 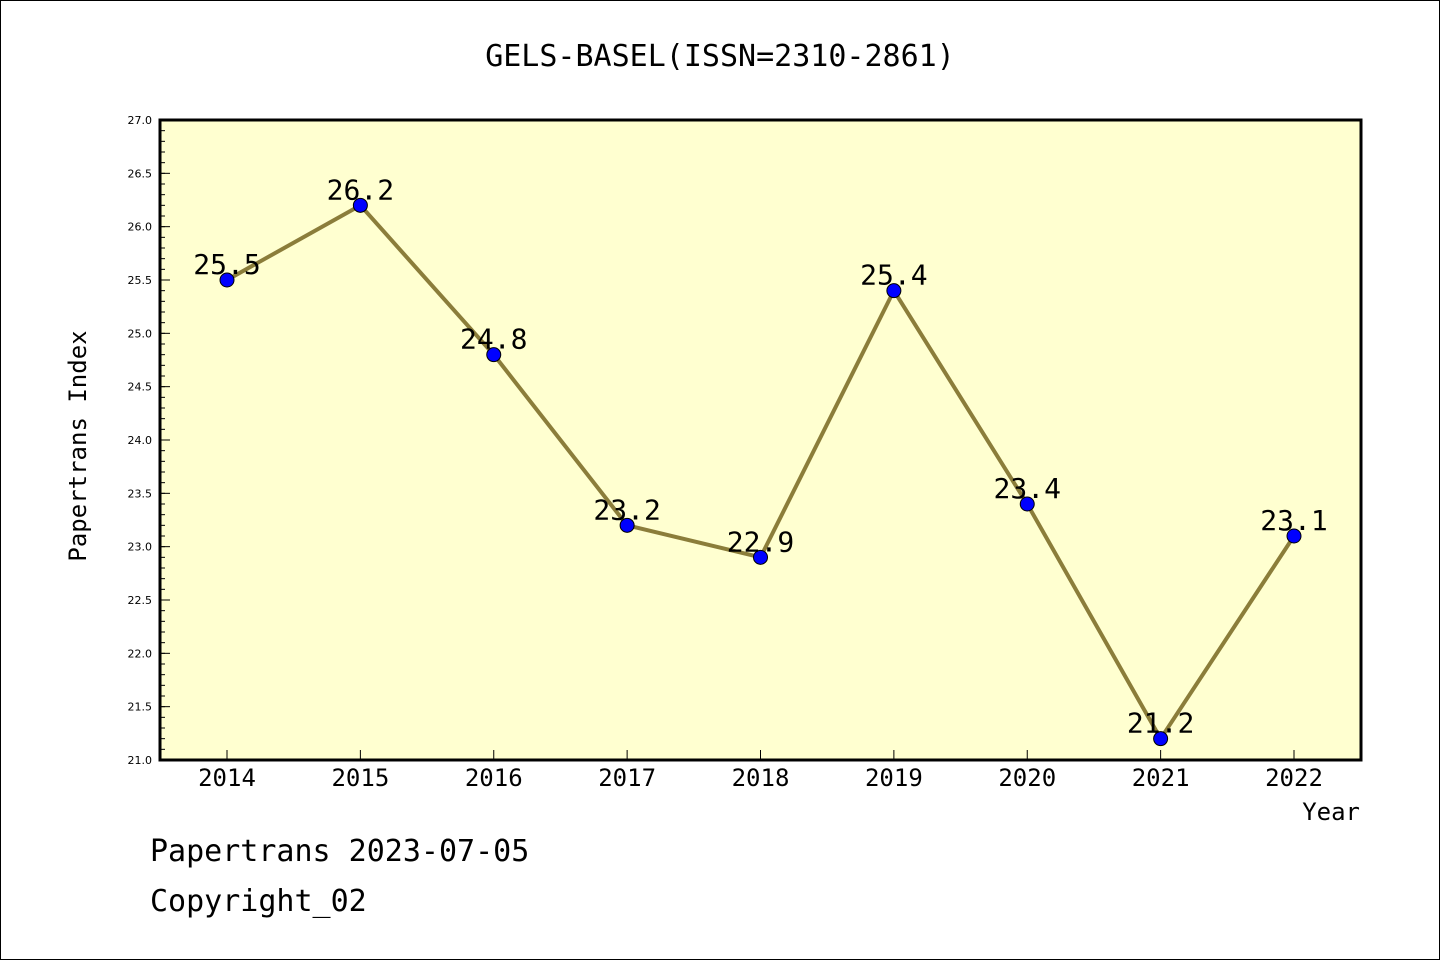 What do you see at coordinates (627, 778) in the screenshot?
I see `x-tick-label: 2017` at bounding box center [627, 778].